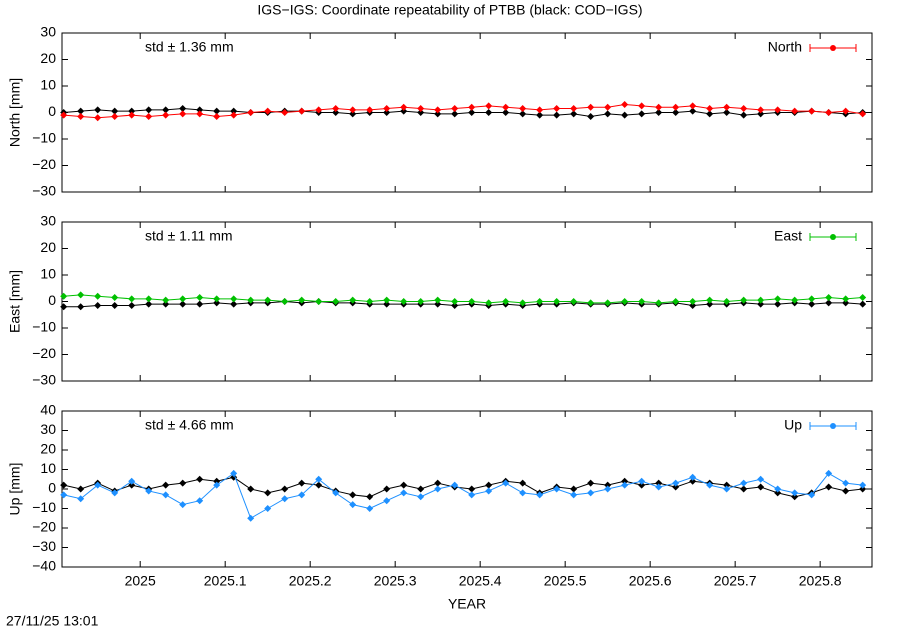 Image resolution: width=900 pixels, height=630 pixels. I want to click on y-tick-label: 0, so click(52, 488).